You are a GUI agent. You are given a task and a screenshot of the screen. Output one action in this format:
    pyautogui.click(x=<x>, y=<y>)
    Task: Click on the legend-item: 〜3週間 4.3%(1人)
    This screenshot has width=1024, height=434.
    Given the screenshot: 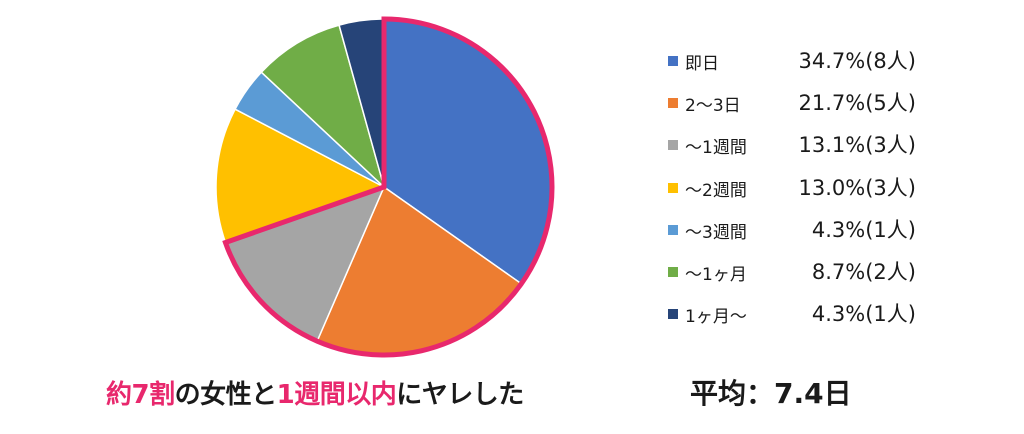 What is the action you would take?
    pyautogui.click(x=798, y=230)
    